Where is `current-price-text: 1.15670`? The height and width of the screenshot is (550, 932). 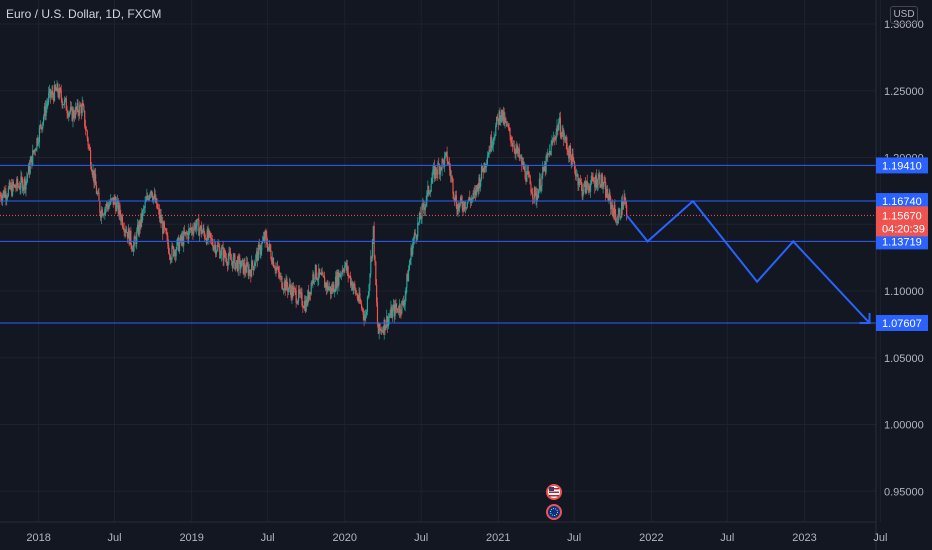 current-price-text: 1.15670 is located at coordinates (902, 216).